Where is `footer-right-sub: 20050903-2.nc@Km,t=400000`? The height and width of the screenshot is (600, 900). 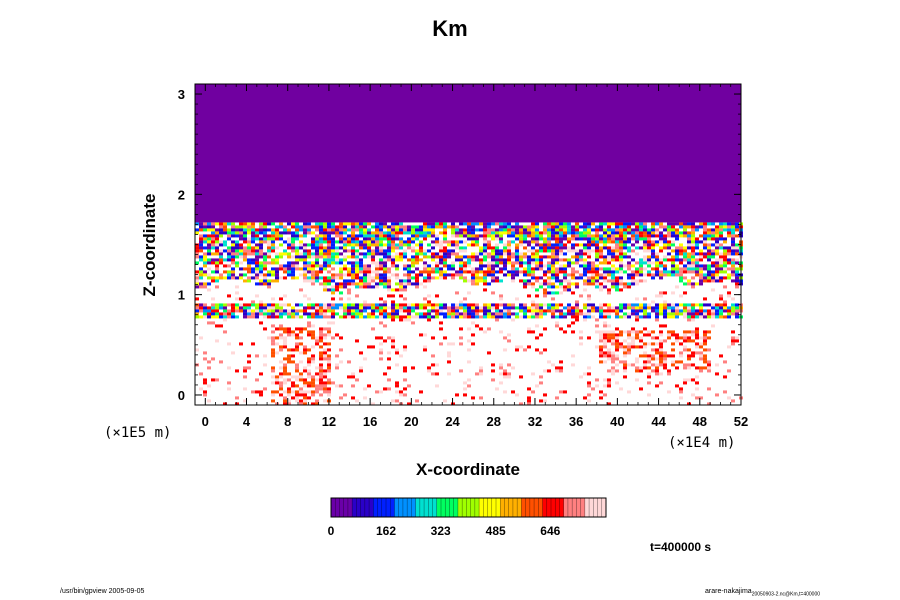 footer-right-sub: 20050903-2.nc@Km,t=400000 is located at coordinates (786, 594).